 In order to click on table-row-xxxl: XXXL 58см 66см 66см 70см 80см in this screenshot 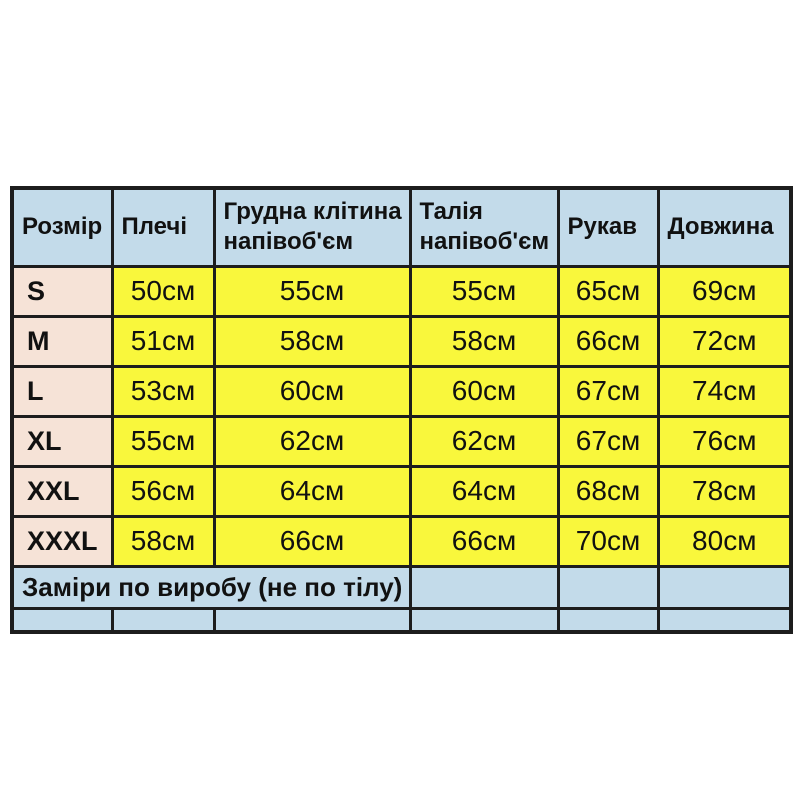, I will do `click(401, 541)`.